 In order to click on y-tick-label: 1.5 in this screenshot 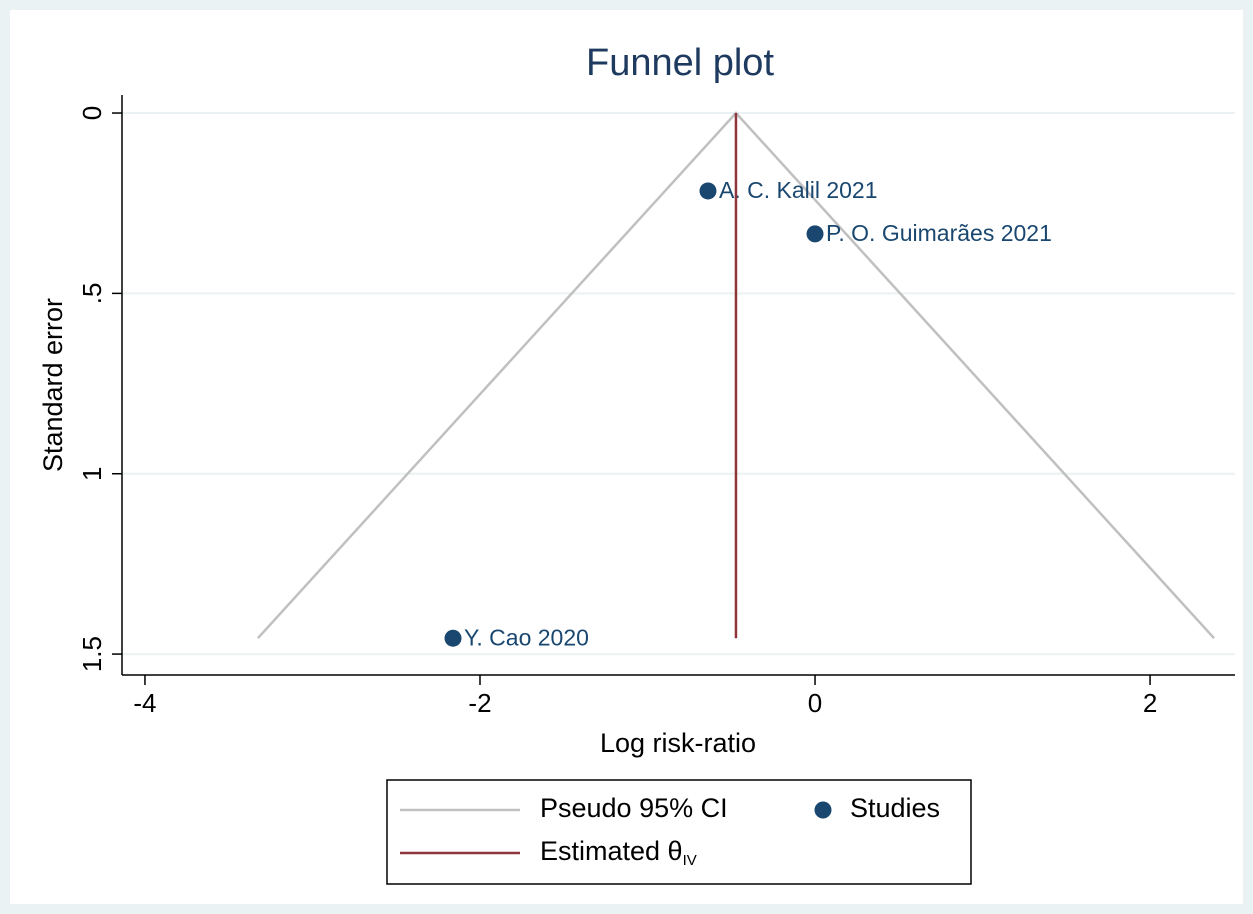, I will do `click(92, 654)`.